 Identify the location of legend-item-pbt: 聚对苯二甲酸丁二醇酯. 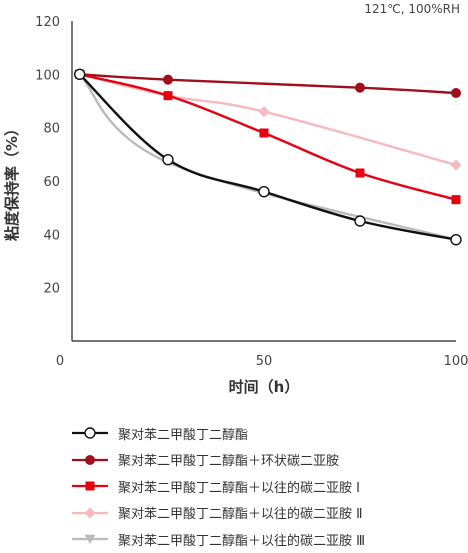
(217, 433).